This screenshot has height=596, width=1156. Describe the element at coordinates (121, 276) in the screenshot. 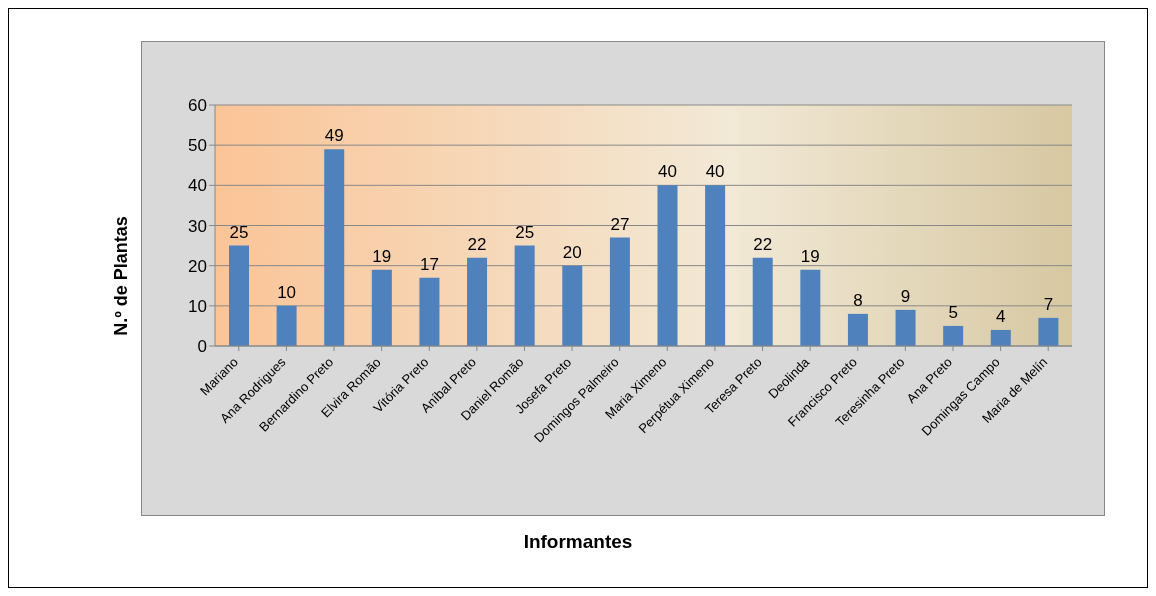

I see `y-axis-title: N.º de Plantas` at that location.